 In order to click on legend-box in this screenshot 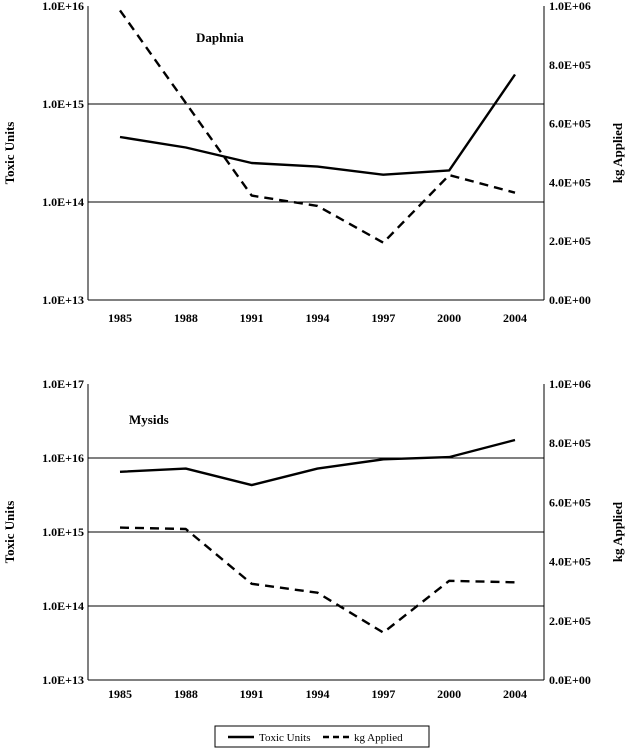, I will do `click(322, 736)`.